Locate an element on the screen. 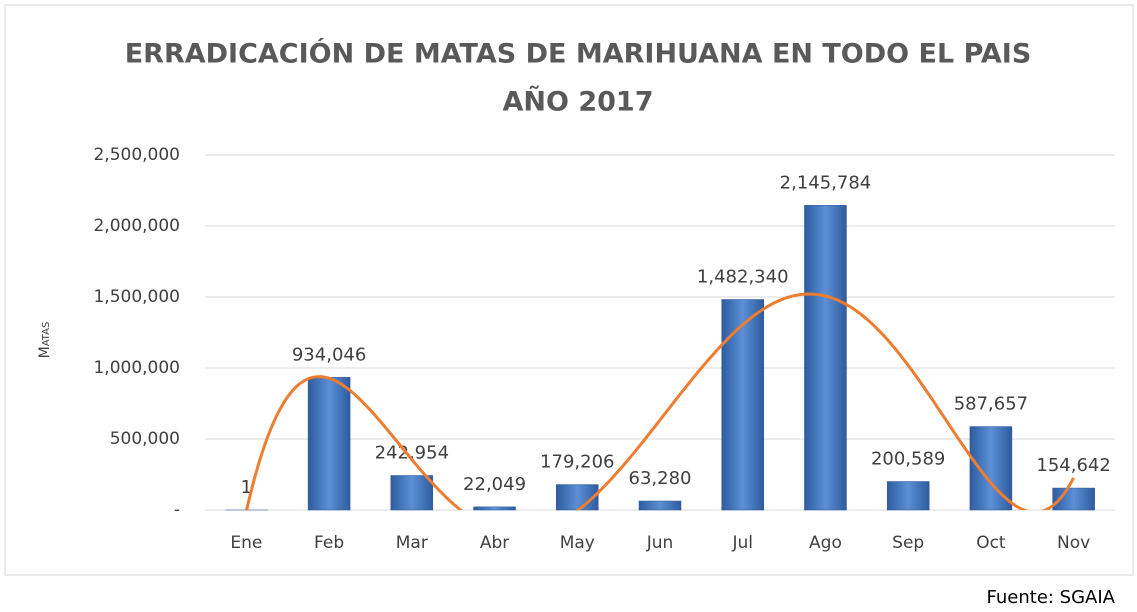  data-label: 934,046 is located at coordinates (329, 354).